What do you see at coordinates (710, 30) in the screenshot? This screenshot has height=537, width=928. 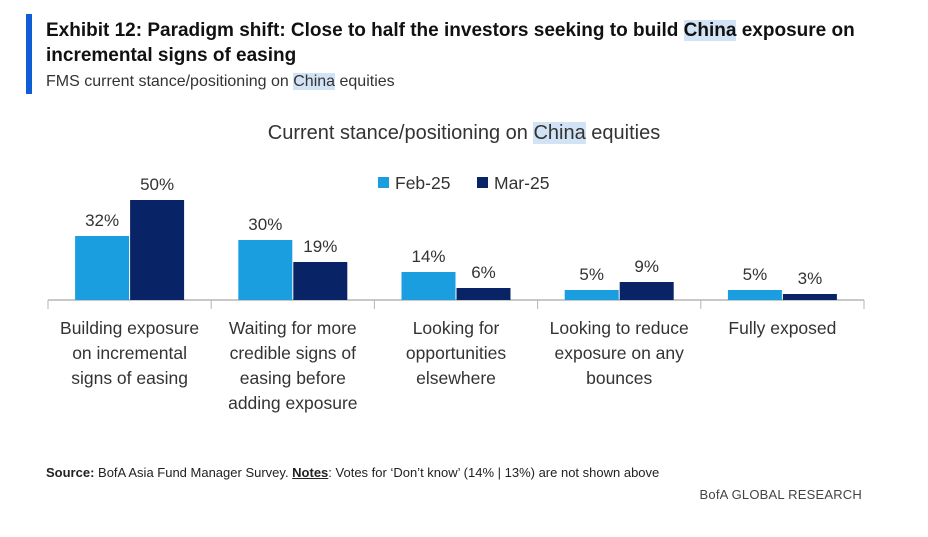 I see `title-highlight: China` at bounding box center [710, 30].